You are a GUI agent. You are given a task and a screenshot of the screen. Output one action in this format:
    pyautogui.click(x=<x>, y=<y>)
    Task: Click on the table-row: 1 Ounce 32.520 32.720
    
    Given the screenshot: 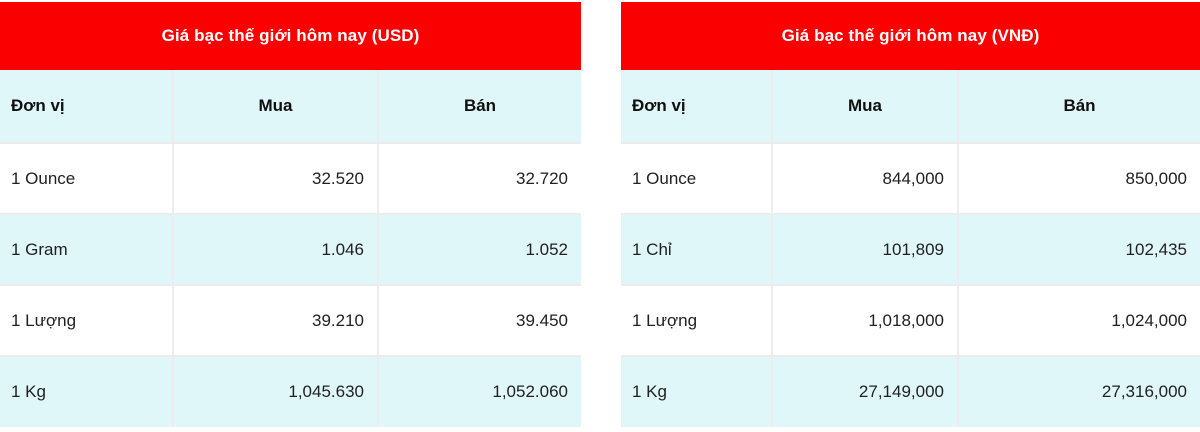 What is the action you would take?
    pyautogui.click(x=290, y=178)
    